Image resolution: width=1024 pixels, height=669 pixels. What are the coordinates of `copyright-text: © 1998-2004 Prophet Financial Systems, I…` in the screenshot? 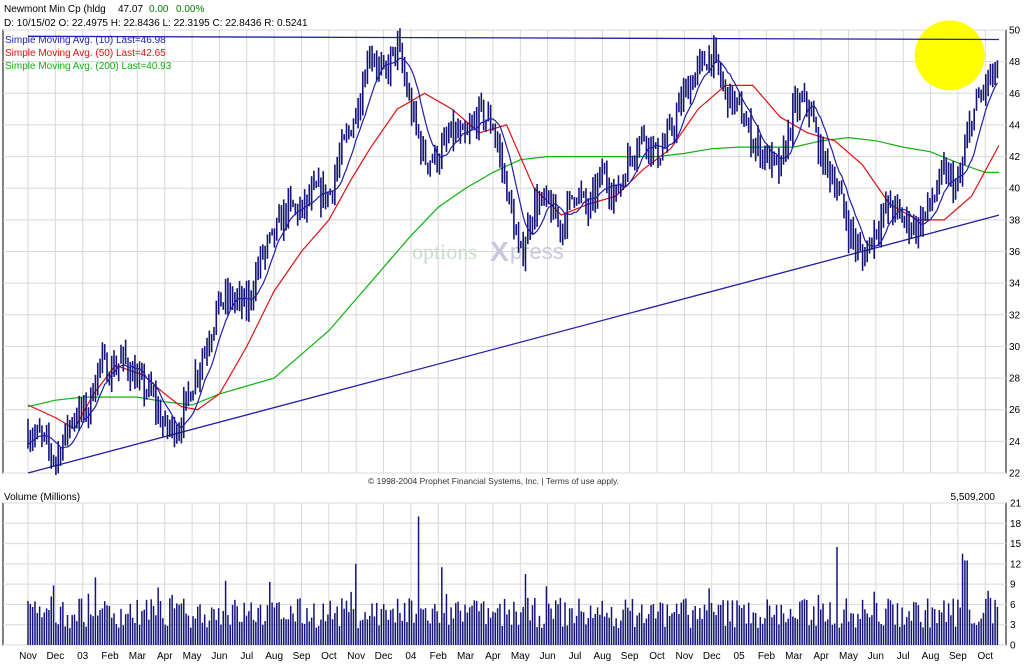 It's located at (493, 481).